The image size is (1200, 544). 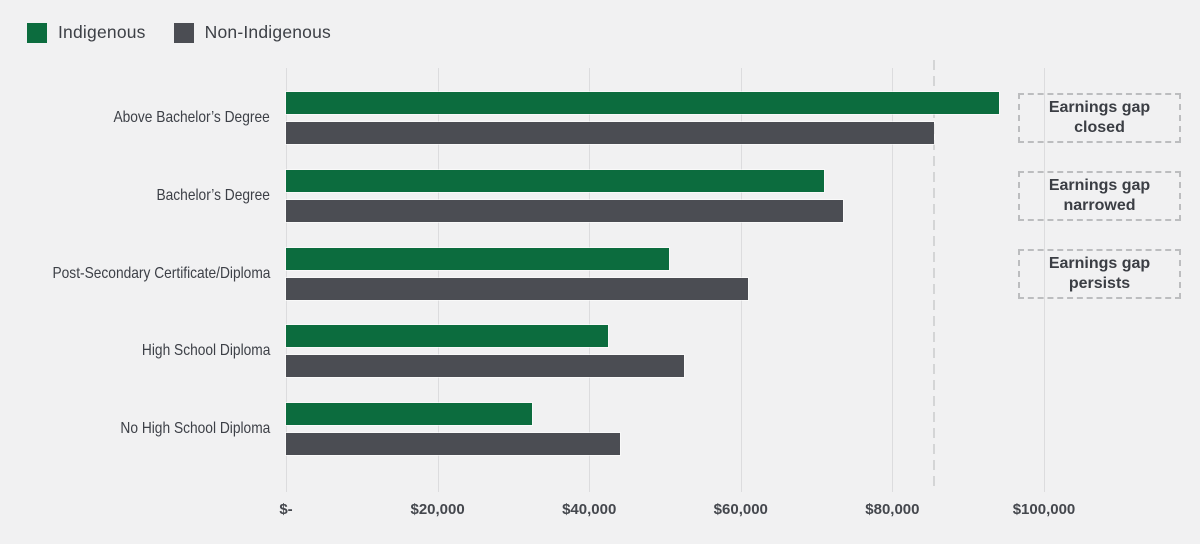 I want to click on legend-item-non-indigenous: Non-Indigenous, so click(x=252, y=32).